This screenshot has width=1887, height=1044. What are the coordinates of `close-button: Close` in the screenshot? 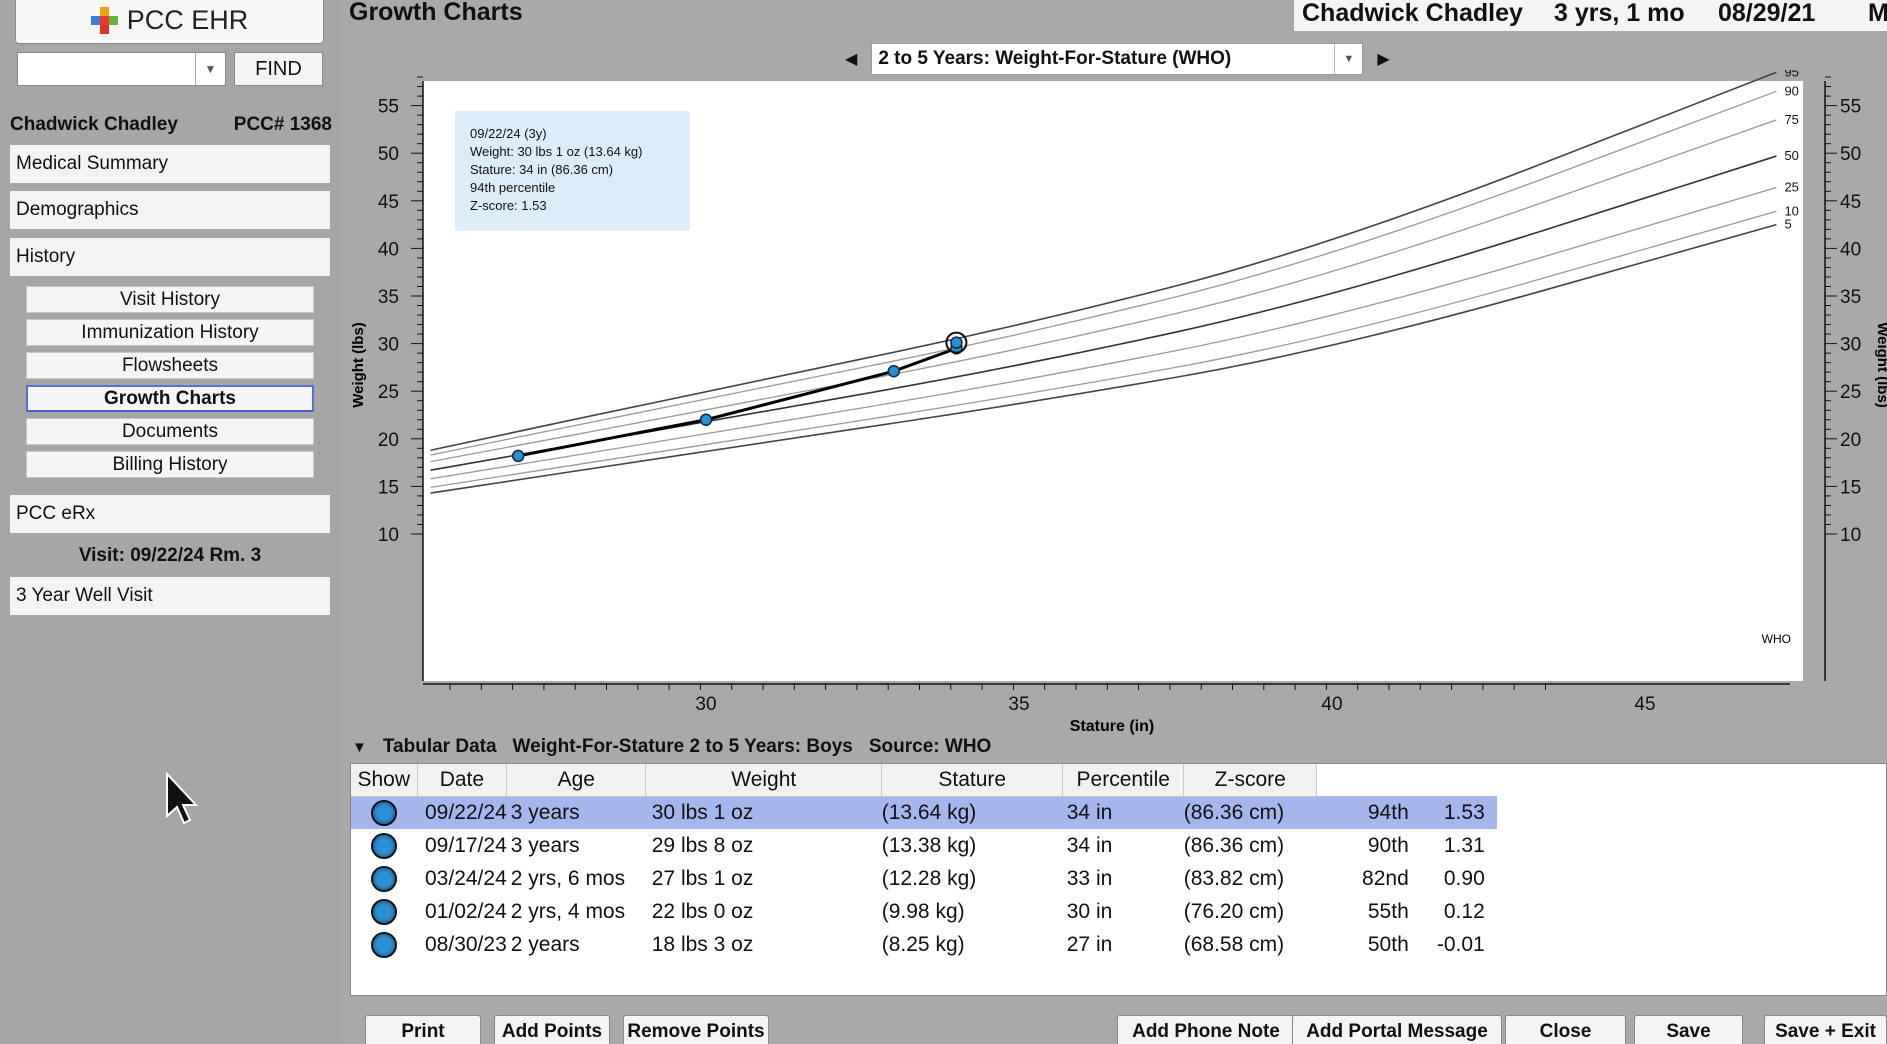 It's located at (1565, 1029).